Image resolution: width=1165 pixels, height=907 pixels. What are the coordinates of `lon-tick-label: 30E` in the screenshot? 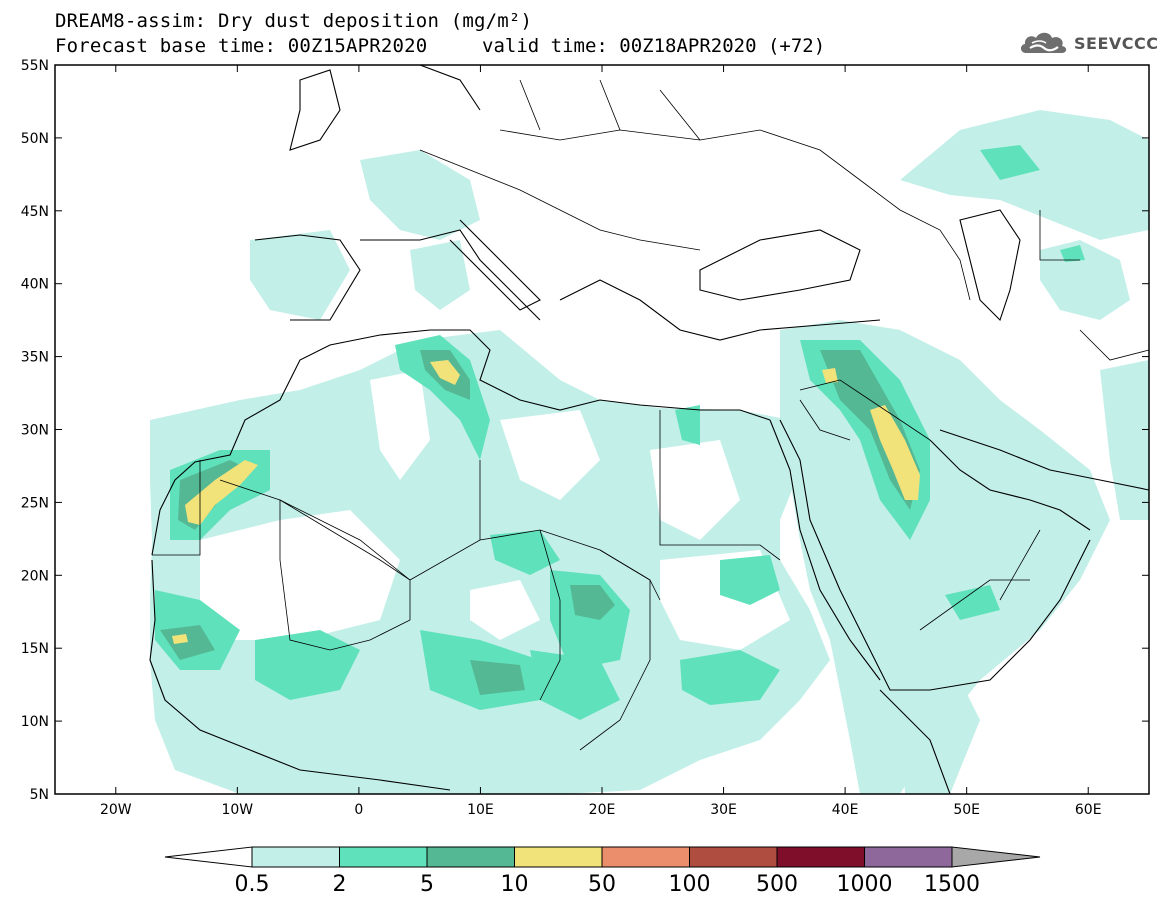 It's located at (723, 810).